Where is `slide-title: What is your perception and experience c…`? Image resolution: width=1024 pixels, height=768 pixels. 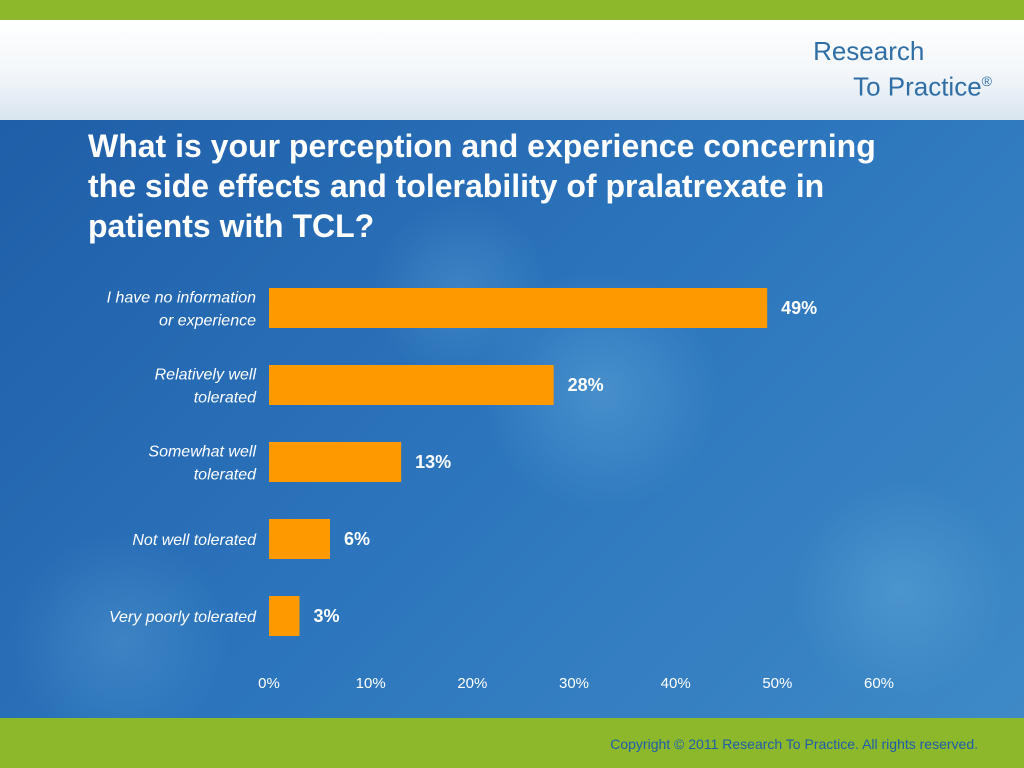 slide-title: What is your perception and experience c… is located at coordinates (482, 186).